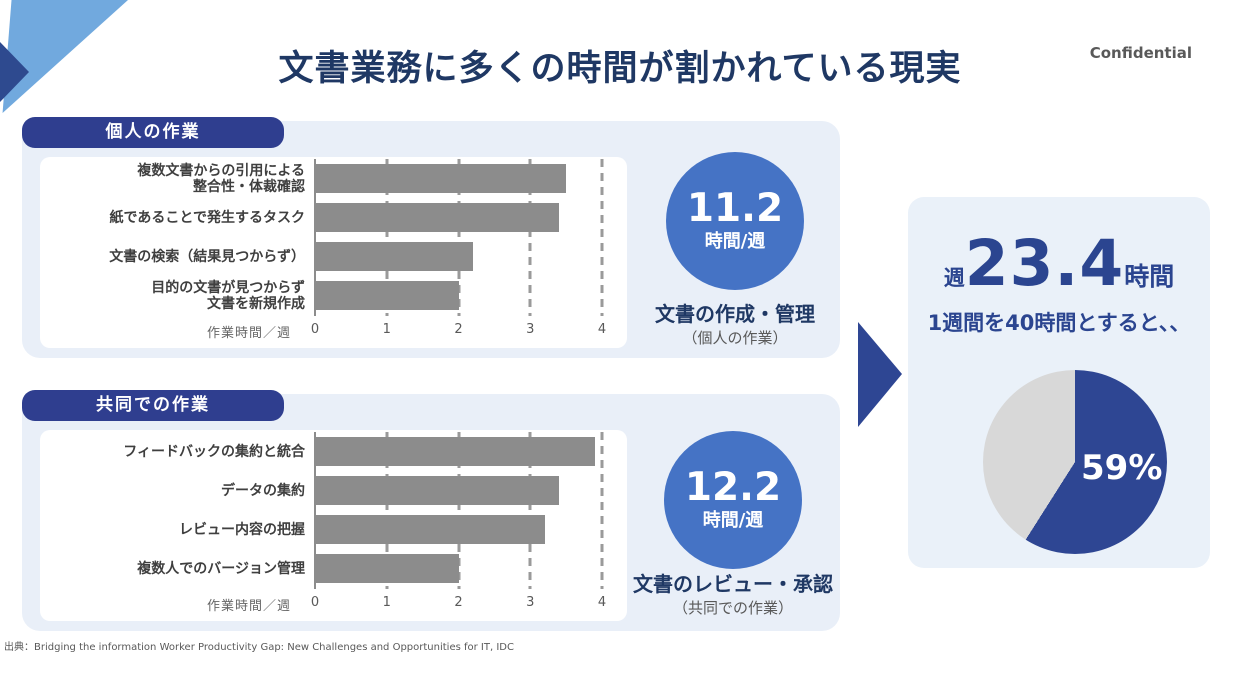 This screenshot has width=1240, height=698. I want to click on bar-row: 複数文書からの引用による 整合性・体裁確認, so click(321, 178).